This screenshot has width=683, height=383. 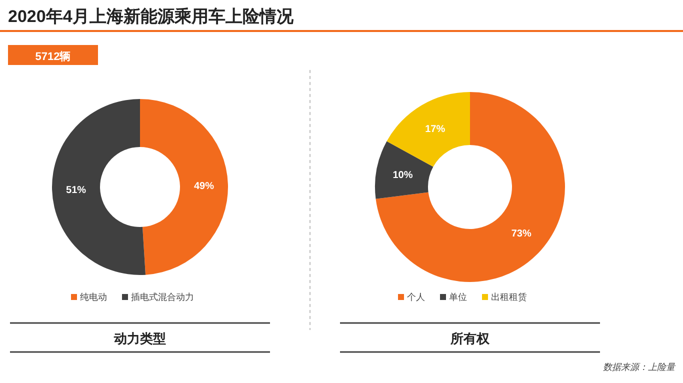 What do you see at coordinates (521, 234) in the screenshot?
I see `data-label: 73%` at bounding box center [521, 234].